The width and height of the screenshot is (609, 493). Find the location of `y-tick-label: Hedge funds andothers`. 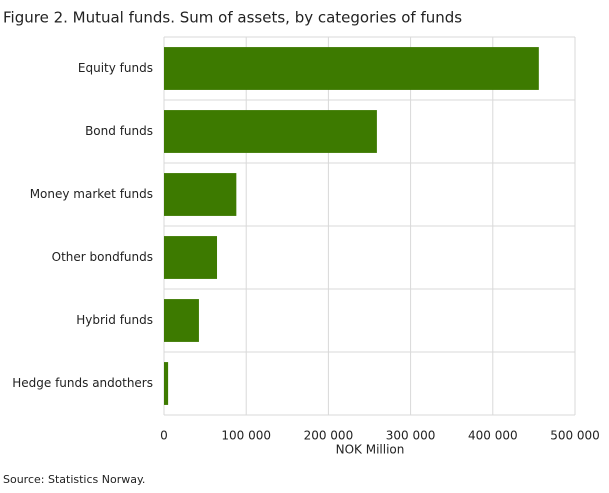

y-tick-label: Hedge funds andothers is located at coordinates (82, 383).